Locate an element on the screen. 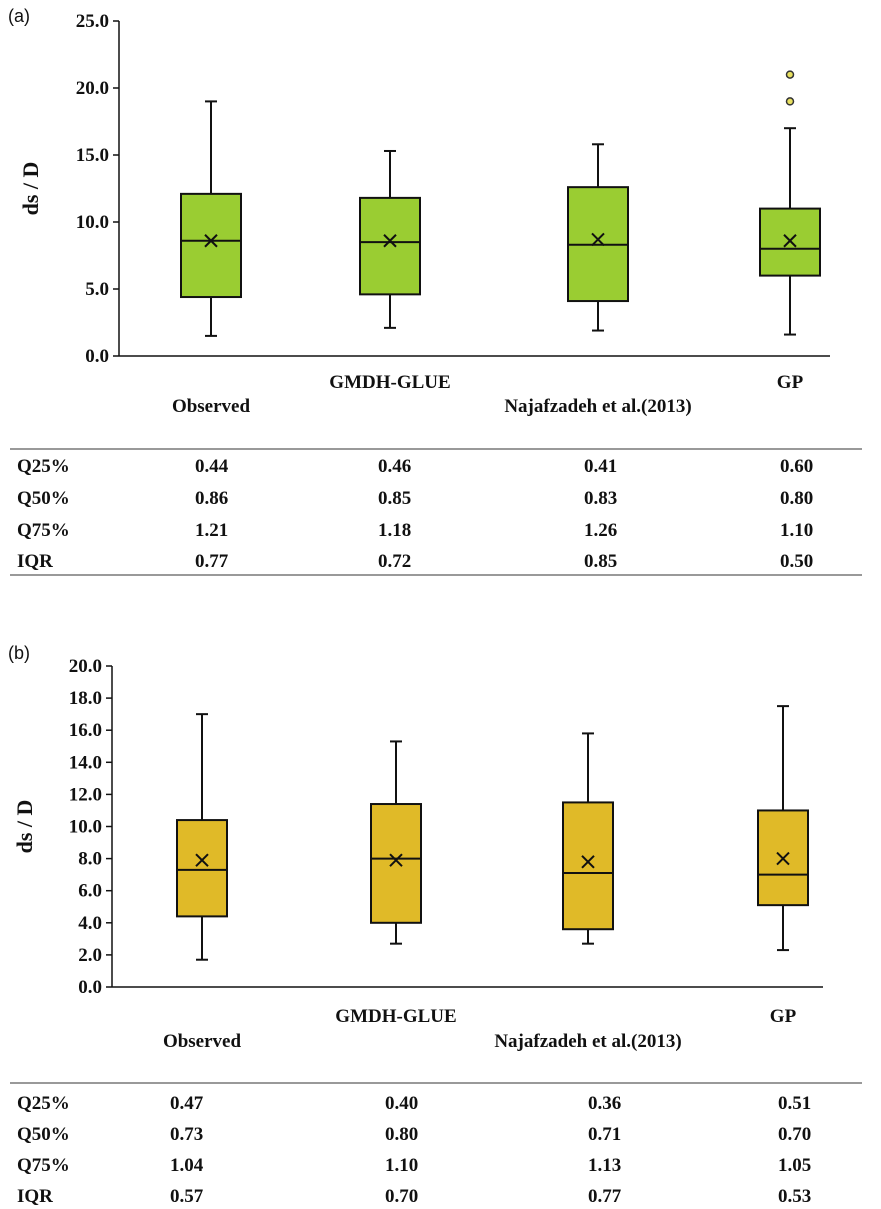 The width and height of the screenshot is (881, 1209). panel-label: (b) is located at coordinates (19, 653).